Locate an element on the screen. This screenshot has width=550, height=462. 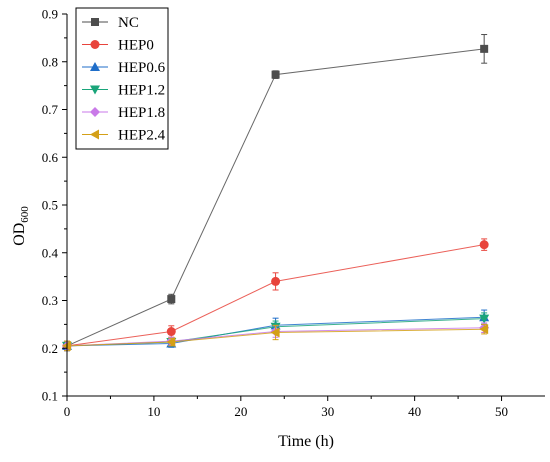
y-tick-label: 0.6 is located at coordinates (50, 157).